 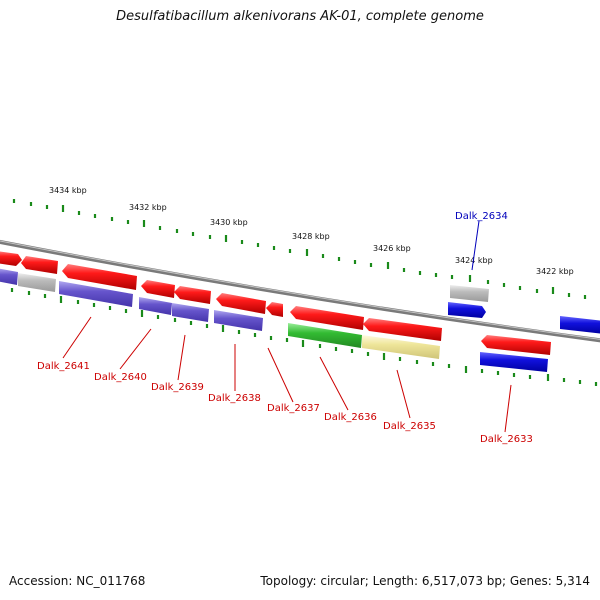 I want to click on gene-arrow-rna, so click(x=467, y=310).